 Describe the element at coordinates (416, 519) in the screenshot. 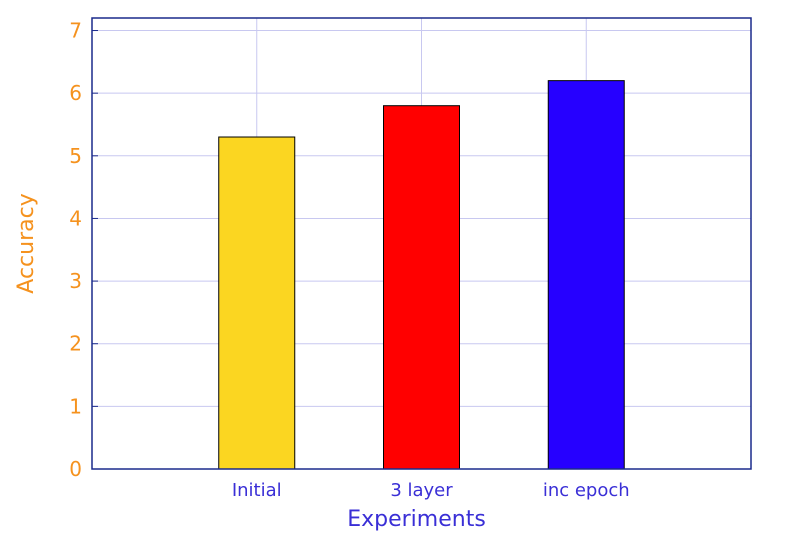

I see `x-axis-label: Experiments` at that location.